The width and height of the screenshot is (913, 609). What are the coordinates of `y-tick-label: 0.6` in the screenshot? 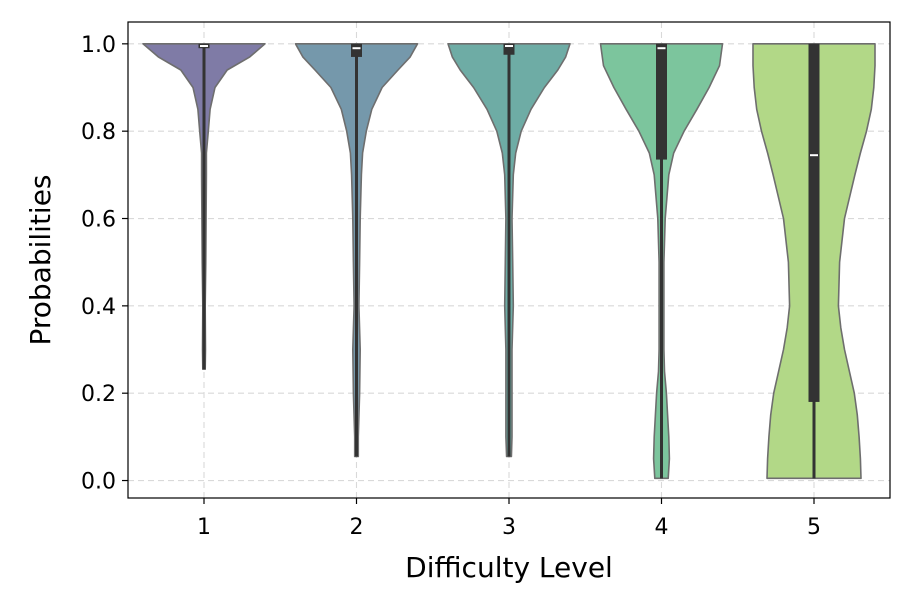 It's located at (98, 220).